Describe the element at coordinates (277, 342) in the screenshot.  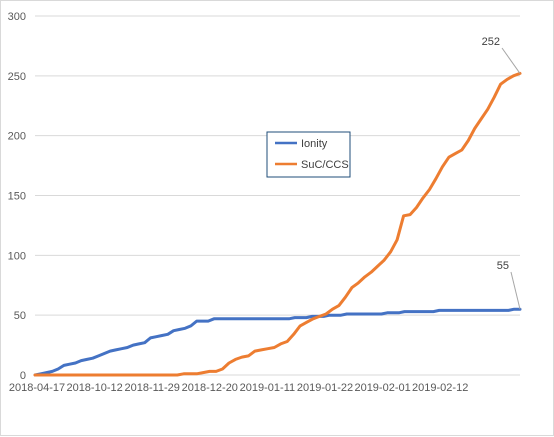
I see `series-line-ionity` at that location.